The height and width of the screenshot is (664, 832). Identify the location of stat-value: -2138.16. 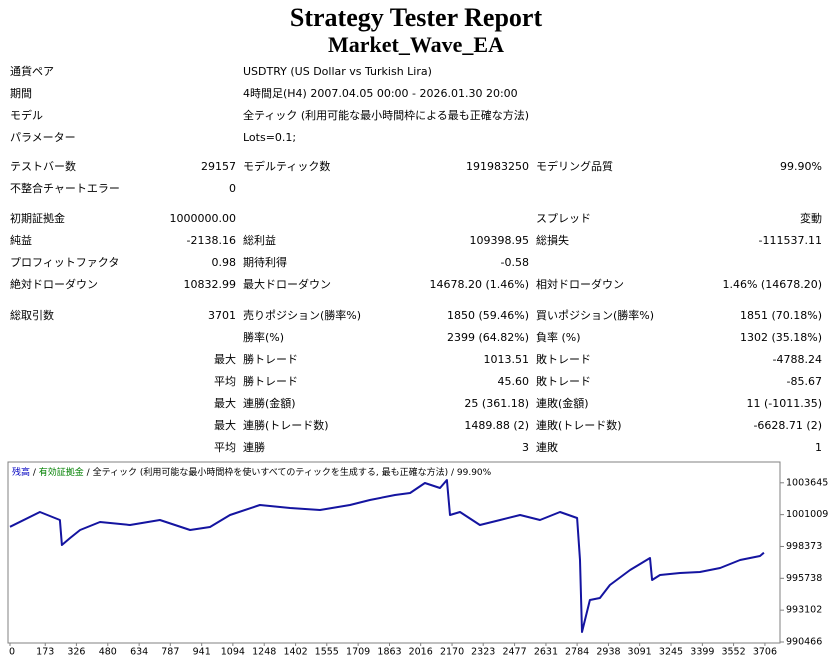
(211, 240).